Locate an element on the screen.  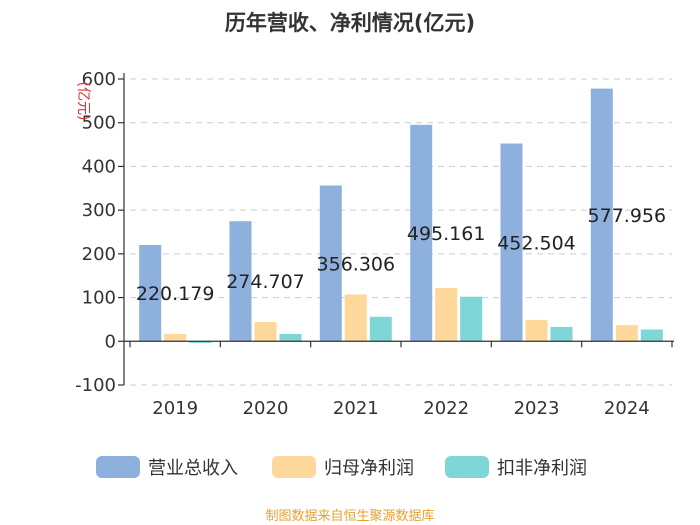
bar-net-profit-2021 is located at coordinates (355, 318).